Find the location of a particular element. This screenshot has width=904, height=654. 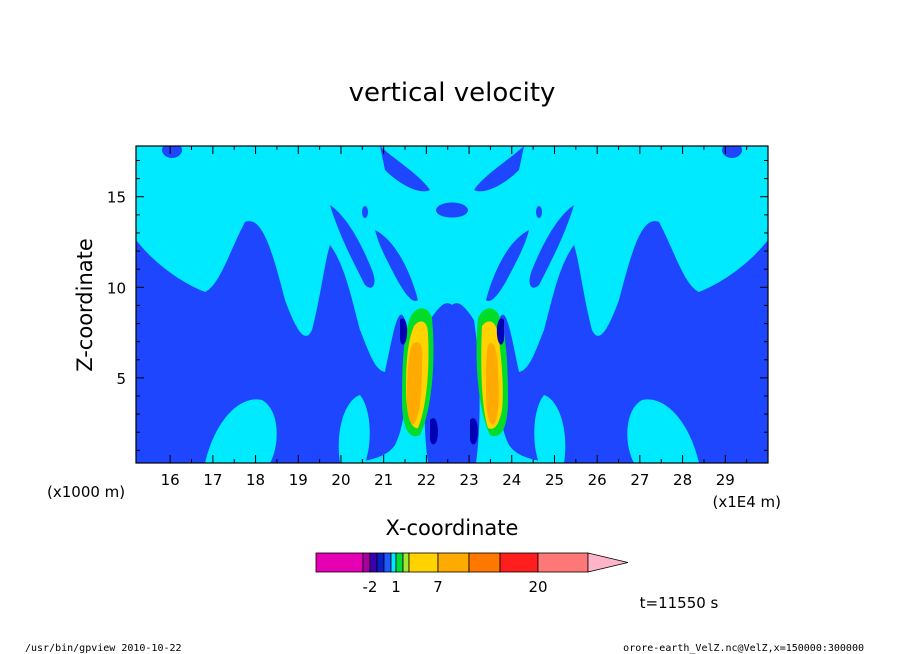

y-tick-label: 10 is located at coordinates (116, 288).